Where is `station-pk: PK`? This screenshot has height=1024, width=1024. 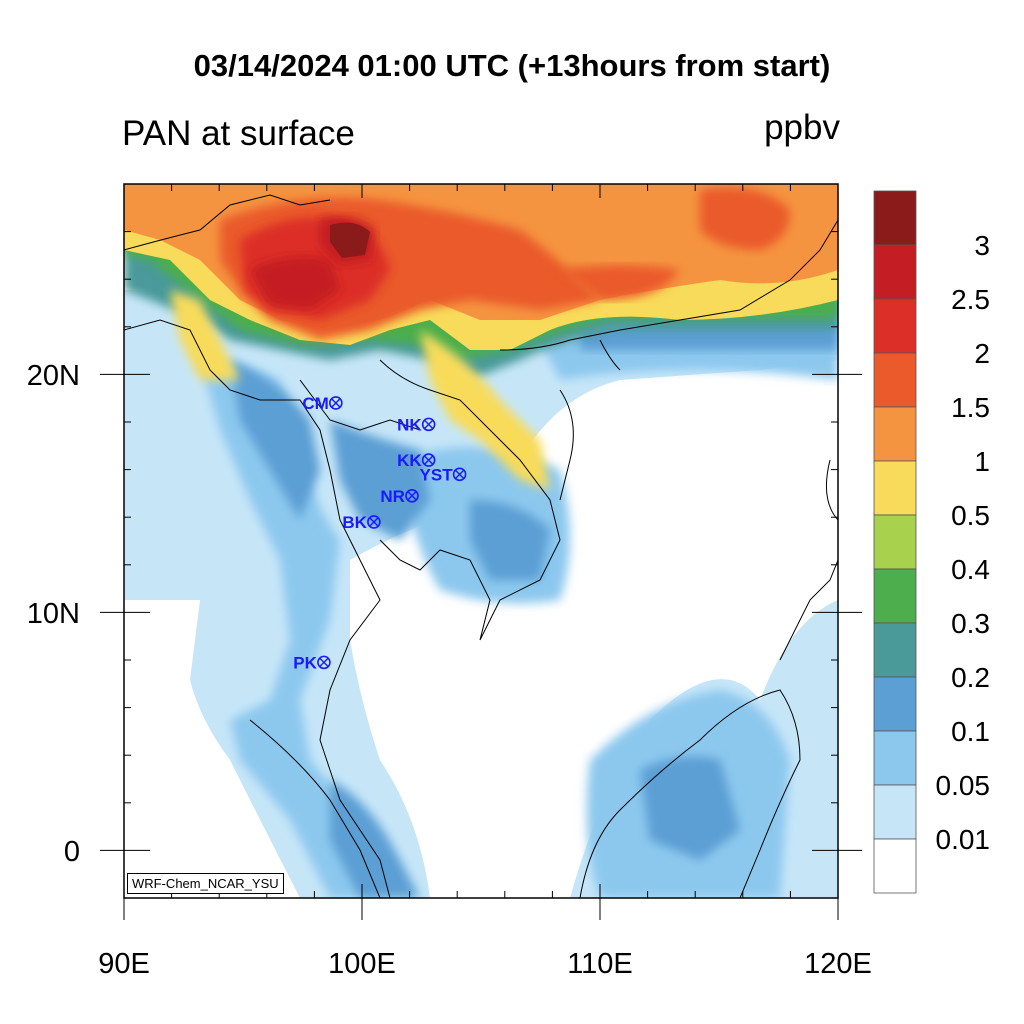 station-pk: PK is located at coordinates (312, 662).